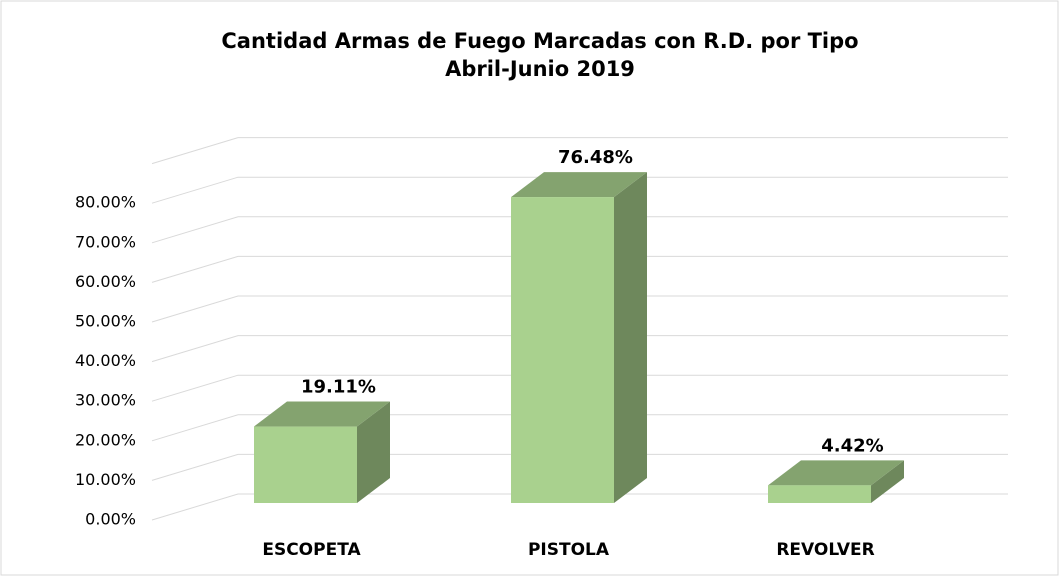  What do you see at coordinates (569, 550) in the screenshot?
I see `x-tick-label: PISTOLA` at bounding box center [569, 550].